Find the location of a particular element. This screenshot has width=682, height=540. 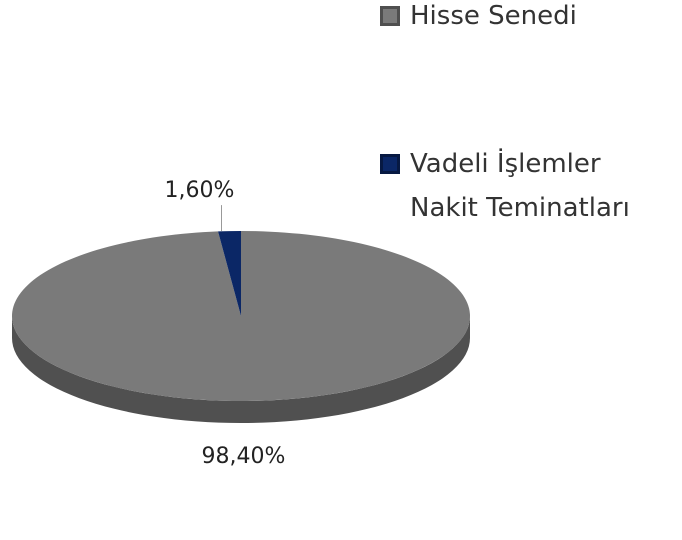

legend-label: Hisse Senedi is located at coordinates (493, 16).